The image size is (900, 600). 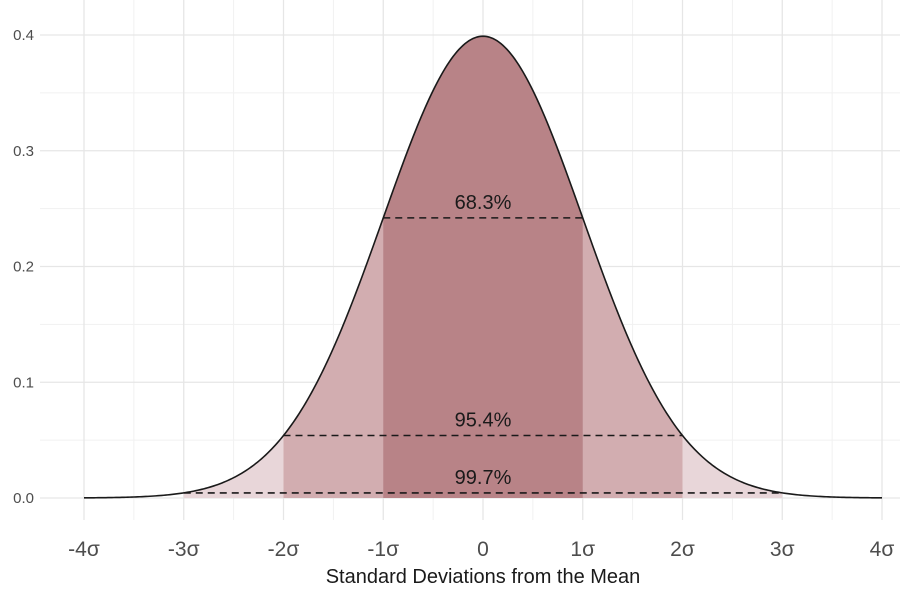 I want to click on x-tick-label: -1σ, so click(x=383, y=549).